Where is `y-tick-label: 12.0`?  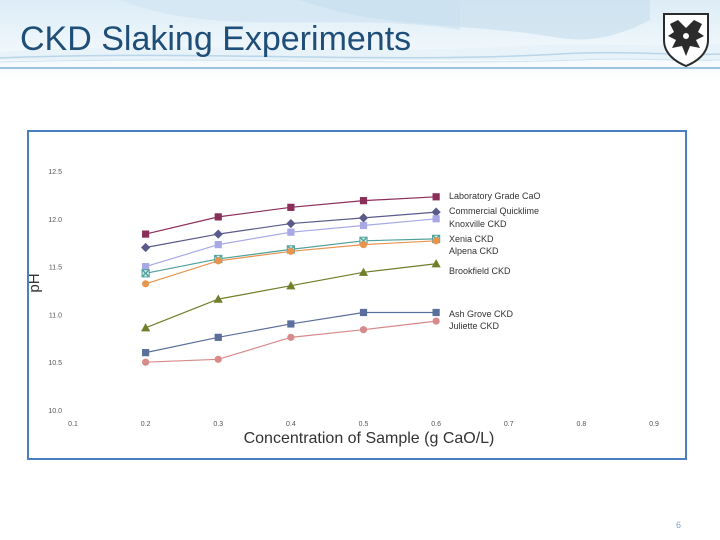 y-tick-label: 12.0 is located at coordinates (55, 220).